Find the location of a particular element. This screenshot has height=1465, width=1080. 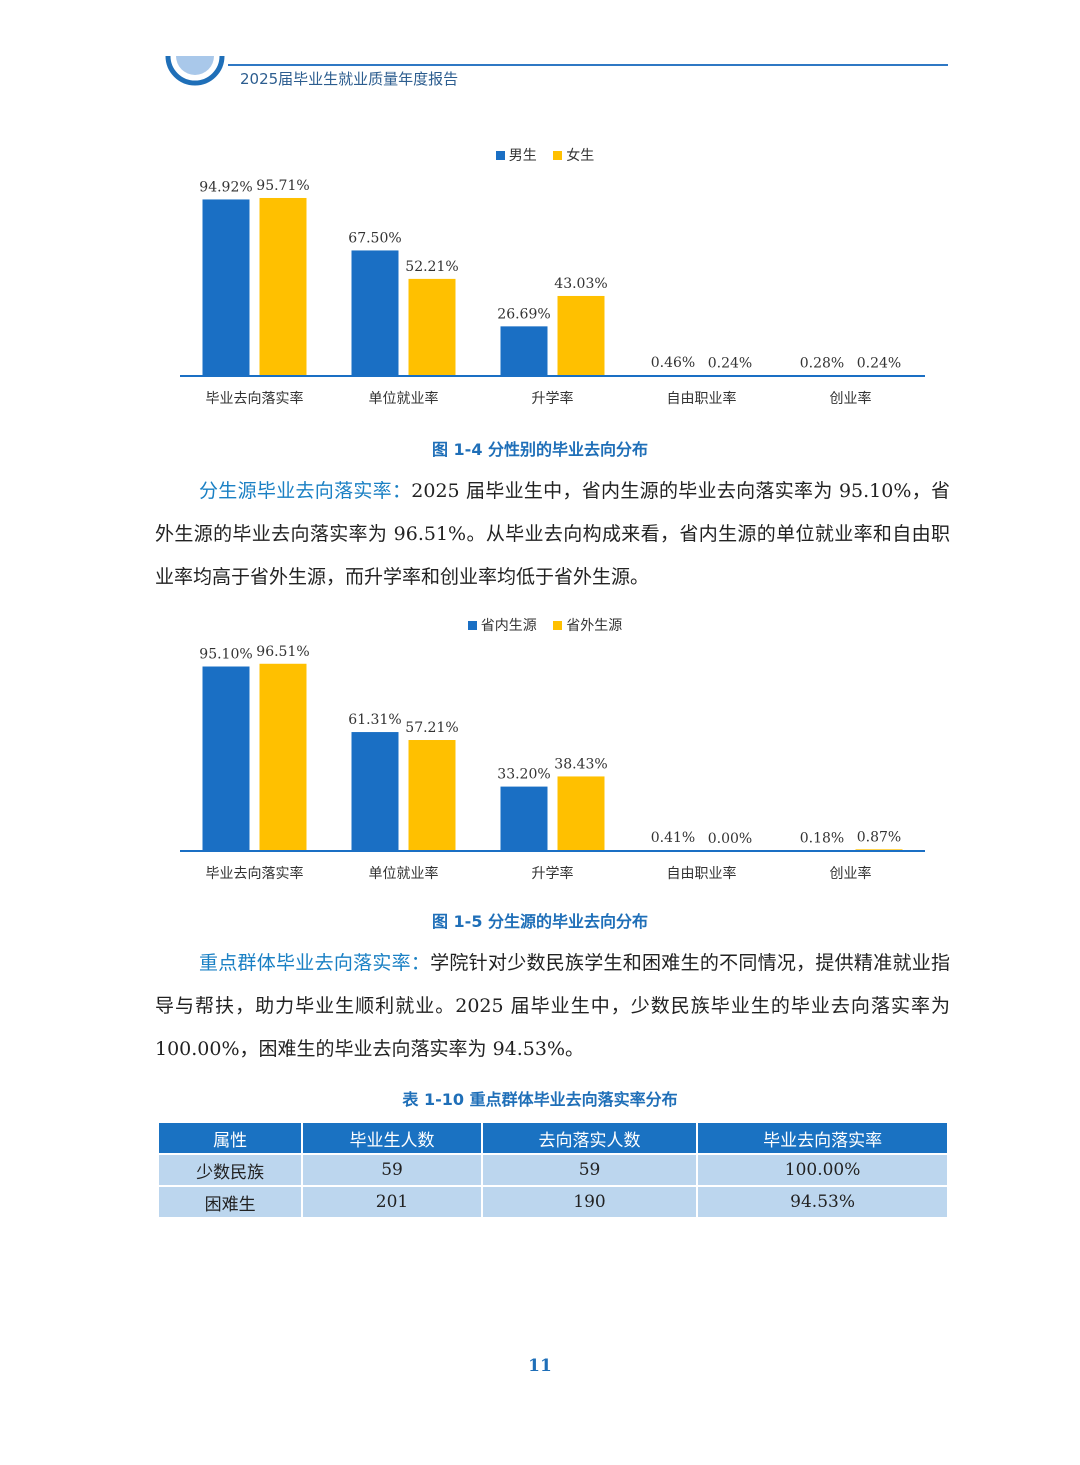

table-caption: 表 1-10 重点群体毕业去向落实率分布 is located at coordinates (540, 1099).